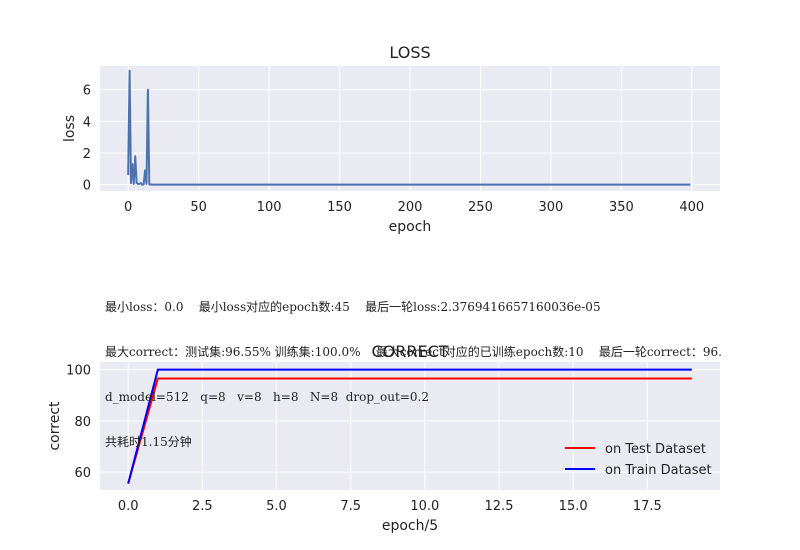 The height and width of the screenshot is (550, 800). I want to click on x-tick-label: 300, so click(550, 207).